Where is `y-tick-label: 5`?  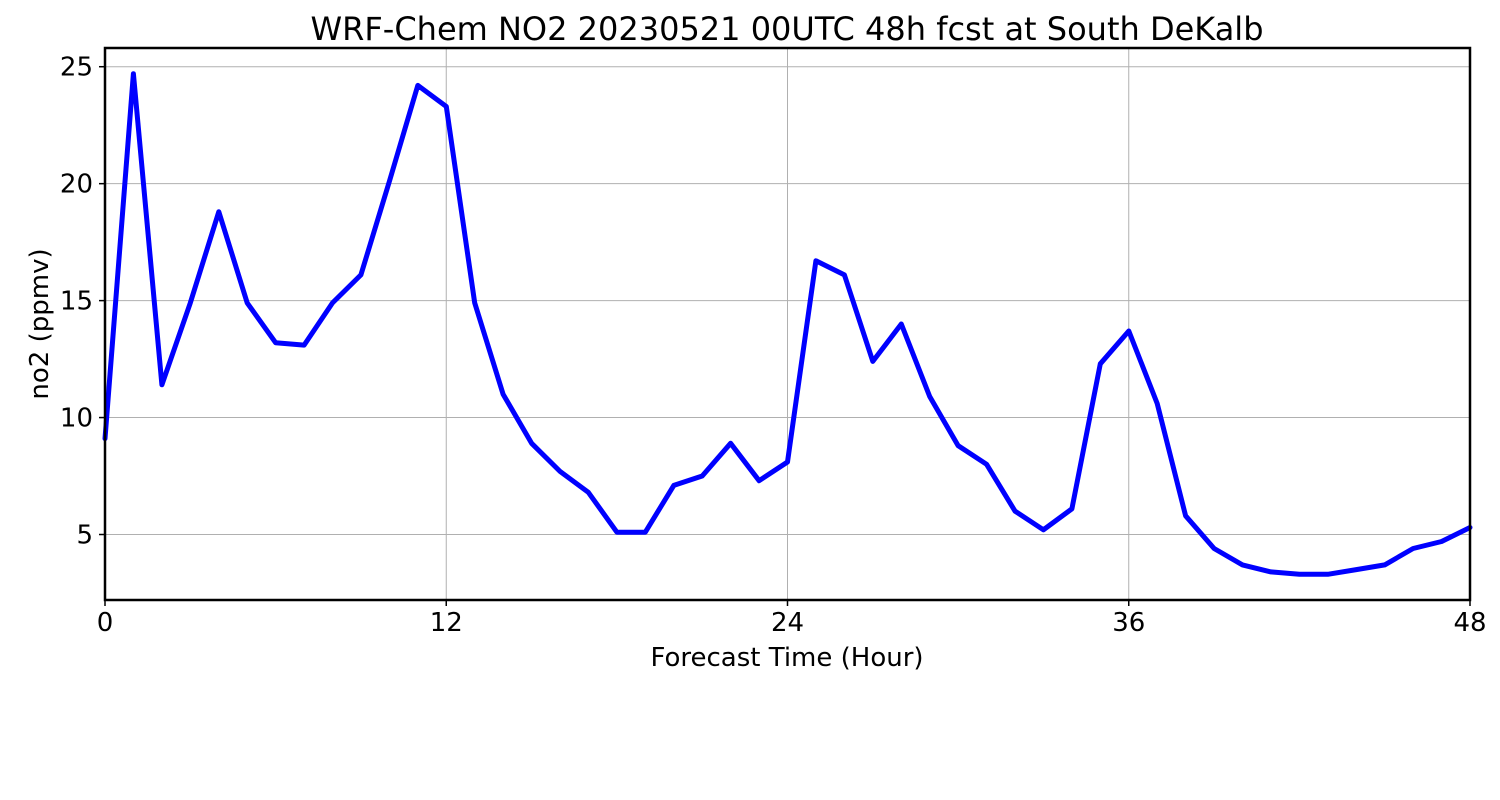
y-tick-label: 5 is located at coordinates (84, 536).